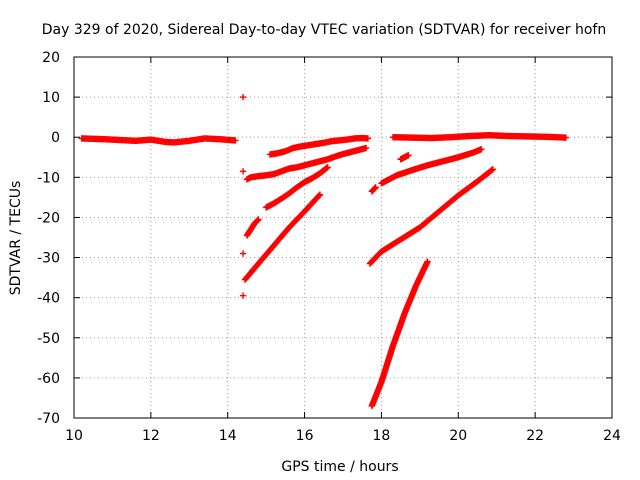 Image resolution: width=640 pixels, height=480 pixels. Describe the element at coordinates (431, 216) in the screenshot. I see `trace-i` at that location.